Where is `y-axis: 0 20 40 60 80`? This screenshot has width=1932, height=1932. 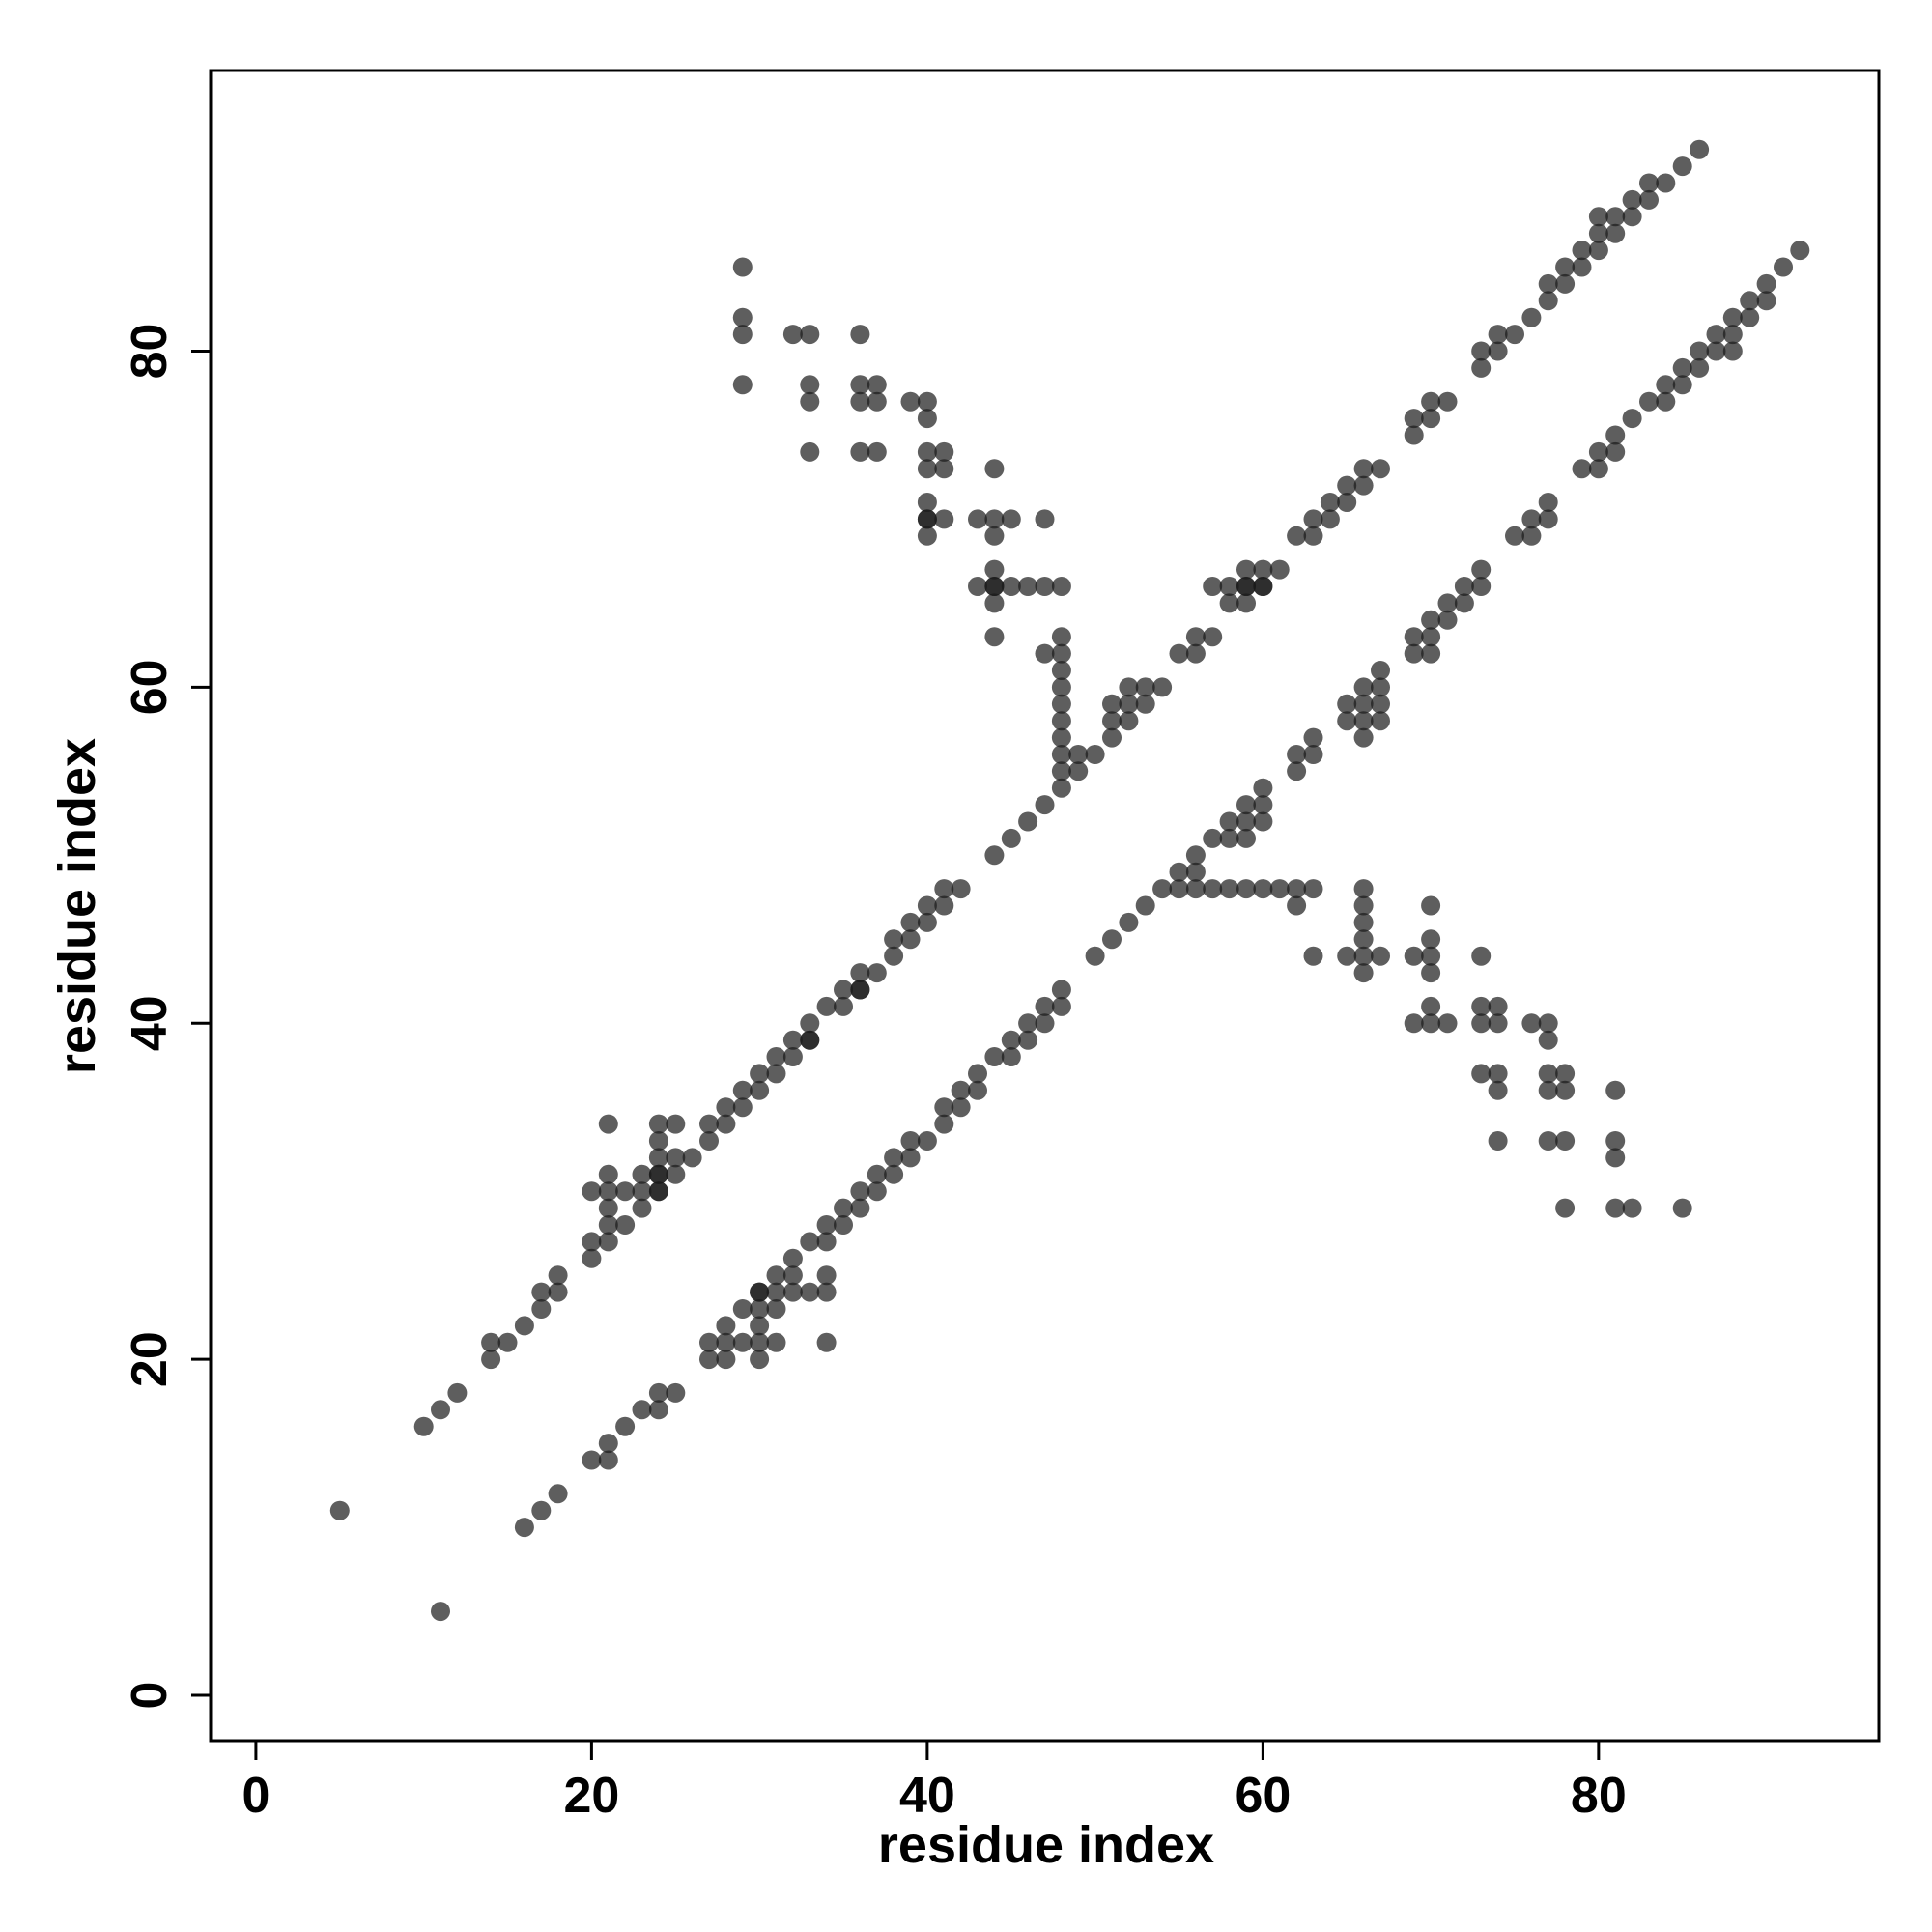
y-axis: 0 20 40 60 80 is located at coordinates (167, 1016).